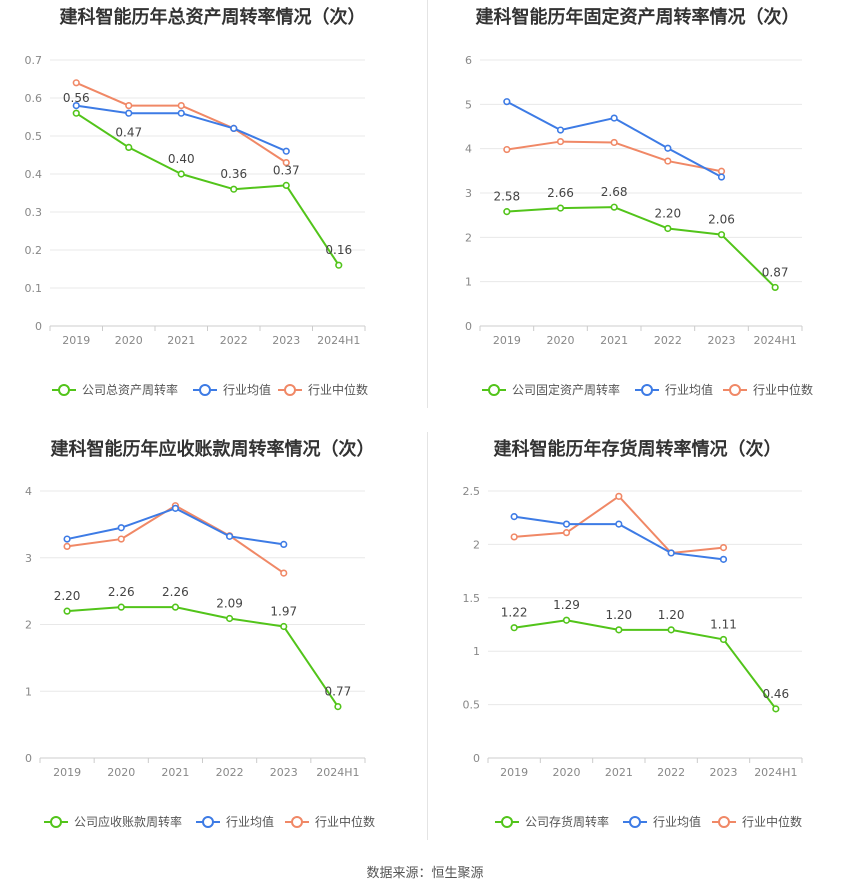 The width and height of the screenshot is (850, 891). I want to click on data-label: 1.11, so click(723, 624).